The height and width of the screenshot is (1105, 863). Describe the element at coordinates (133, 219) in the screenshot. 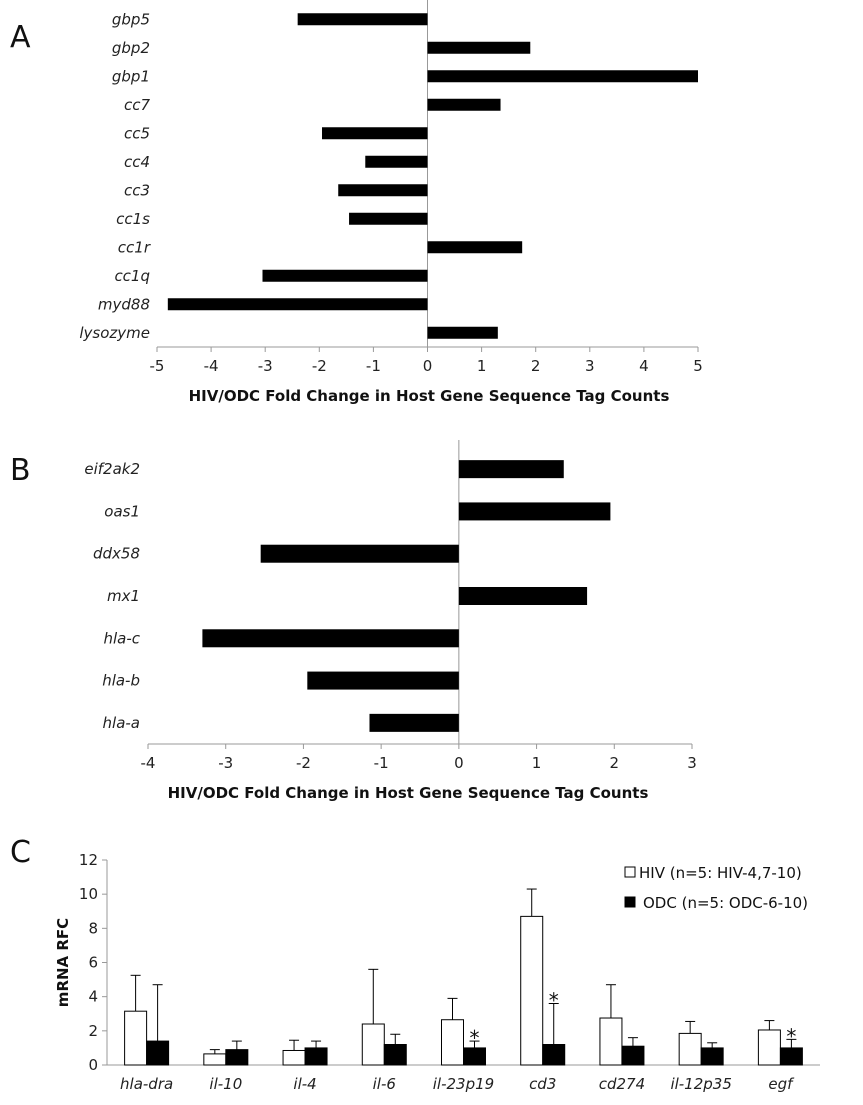

I see `category-label-cc1s: cc1s` at that location.